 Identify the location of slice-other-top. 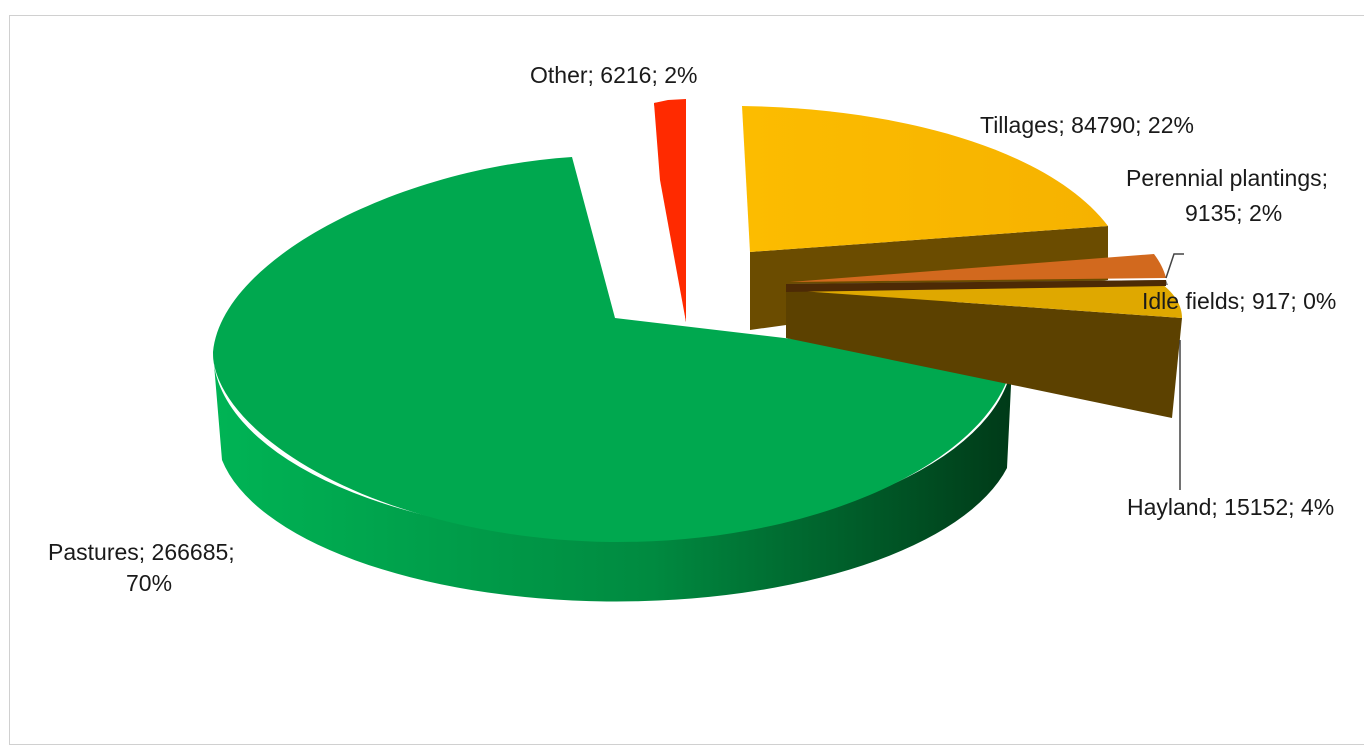
(670, 210).